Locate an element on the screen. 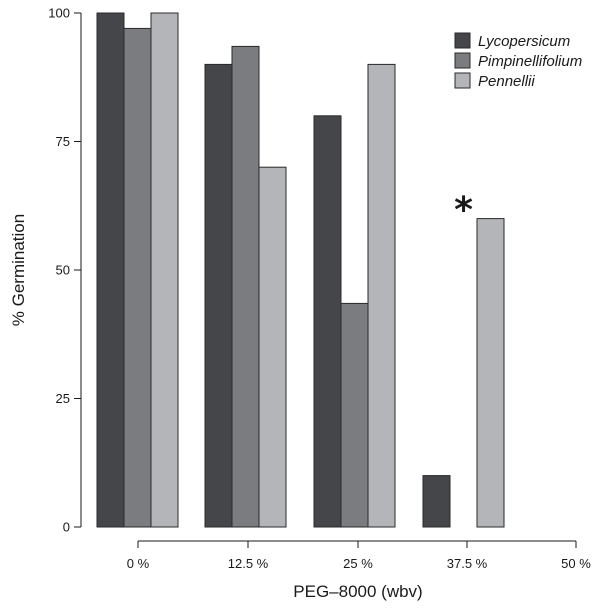 Image resolution: width=615 pixels, height=610 pixels. x-tick-label: 0 % is located at coordinates (138, 563).